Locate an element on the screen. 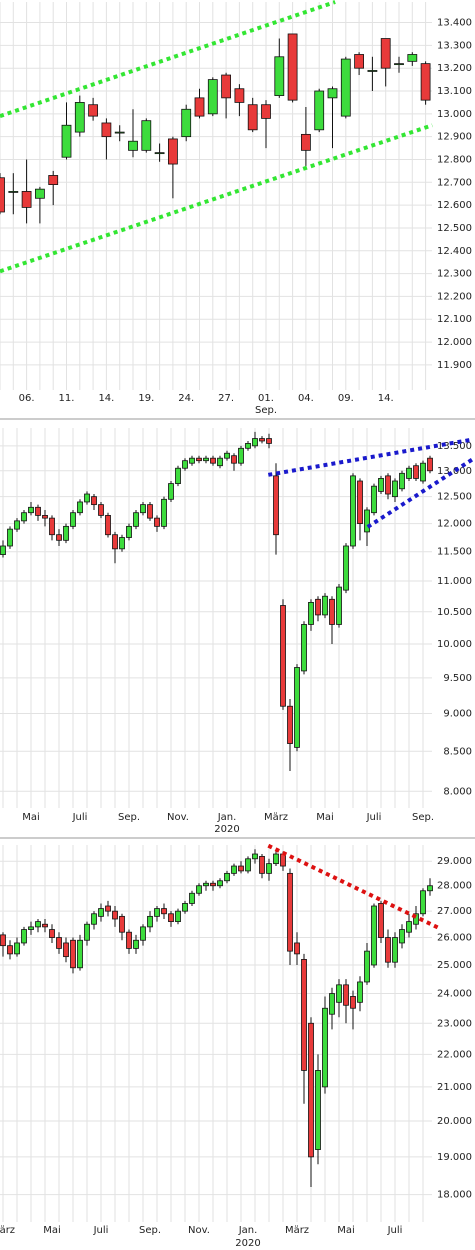 Image resolution: width=475 pixels, height=1250 pixels. x-tick-label: März is located at coordinates (7, 1230).